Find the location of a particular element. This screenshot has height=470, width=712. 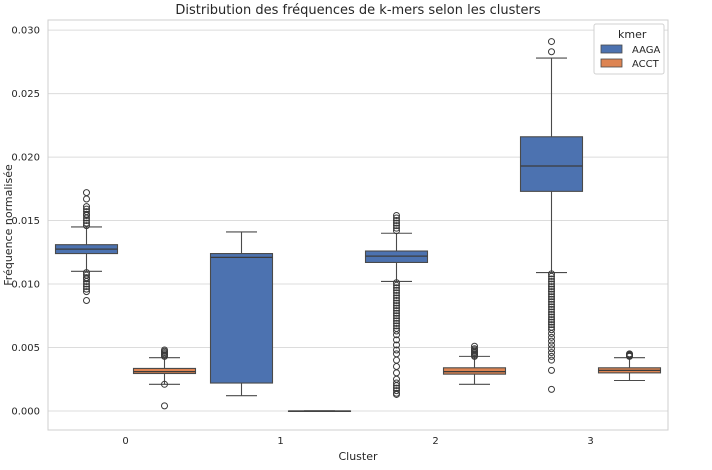

y-tick-label: 0.005 is located at coordinates (25, 348).